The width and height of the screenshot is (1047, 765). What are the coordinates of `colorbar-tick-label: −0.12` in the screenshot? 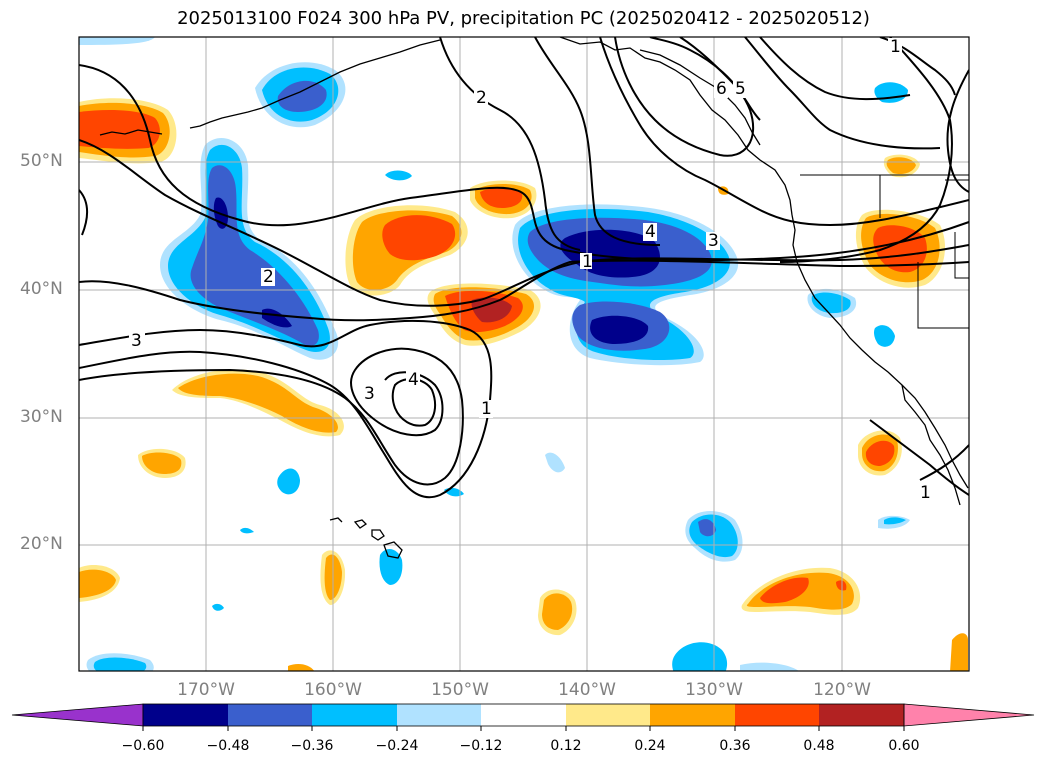 It's located at (481, 746).